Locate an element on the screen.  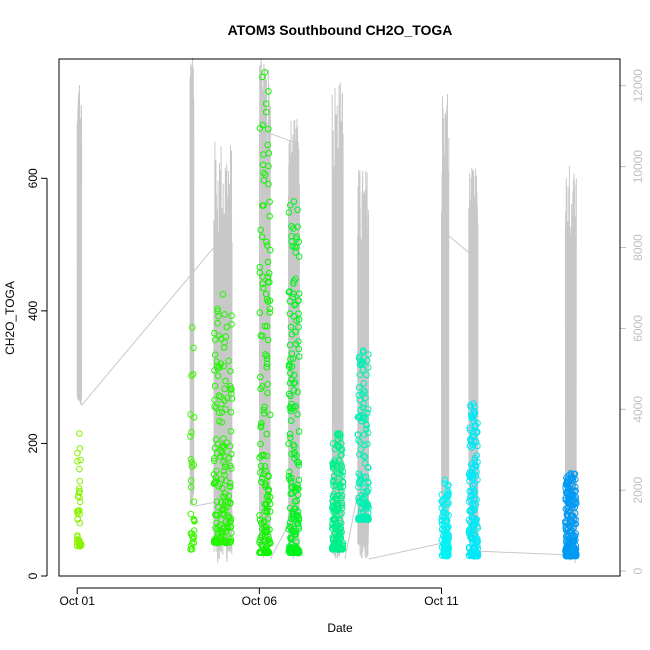
y2-tick-label: 2000 is located at coordinates (638, 490).